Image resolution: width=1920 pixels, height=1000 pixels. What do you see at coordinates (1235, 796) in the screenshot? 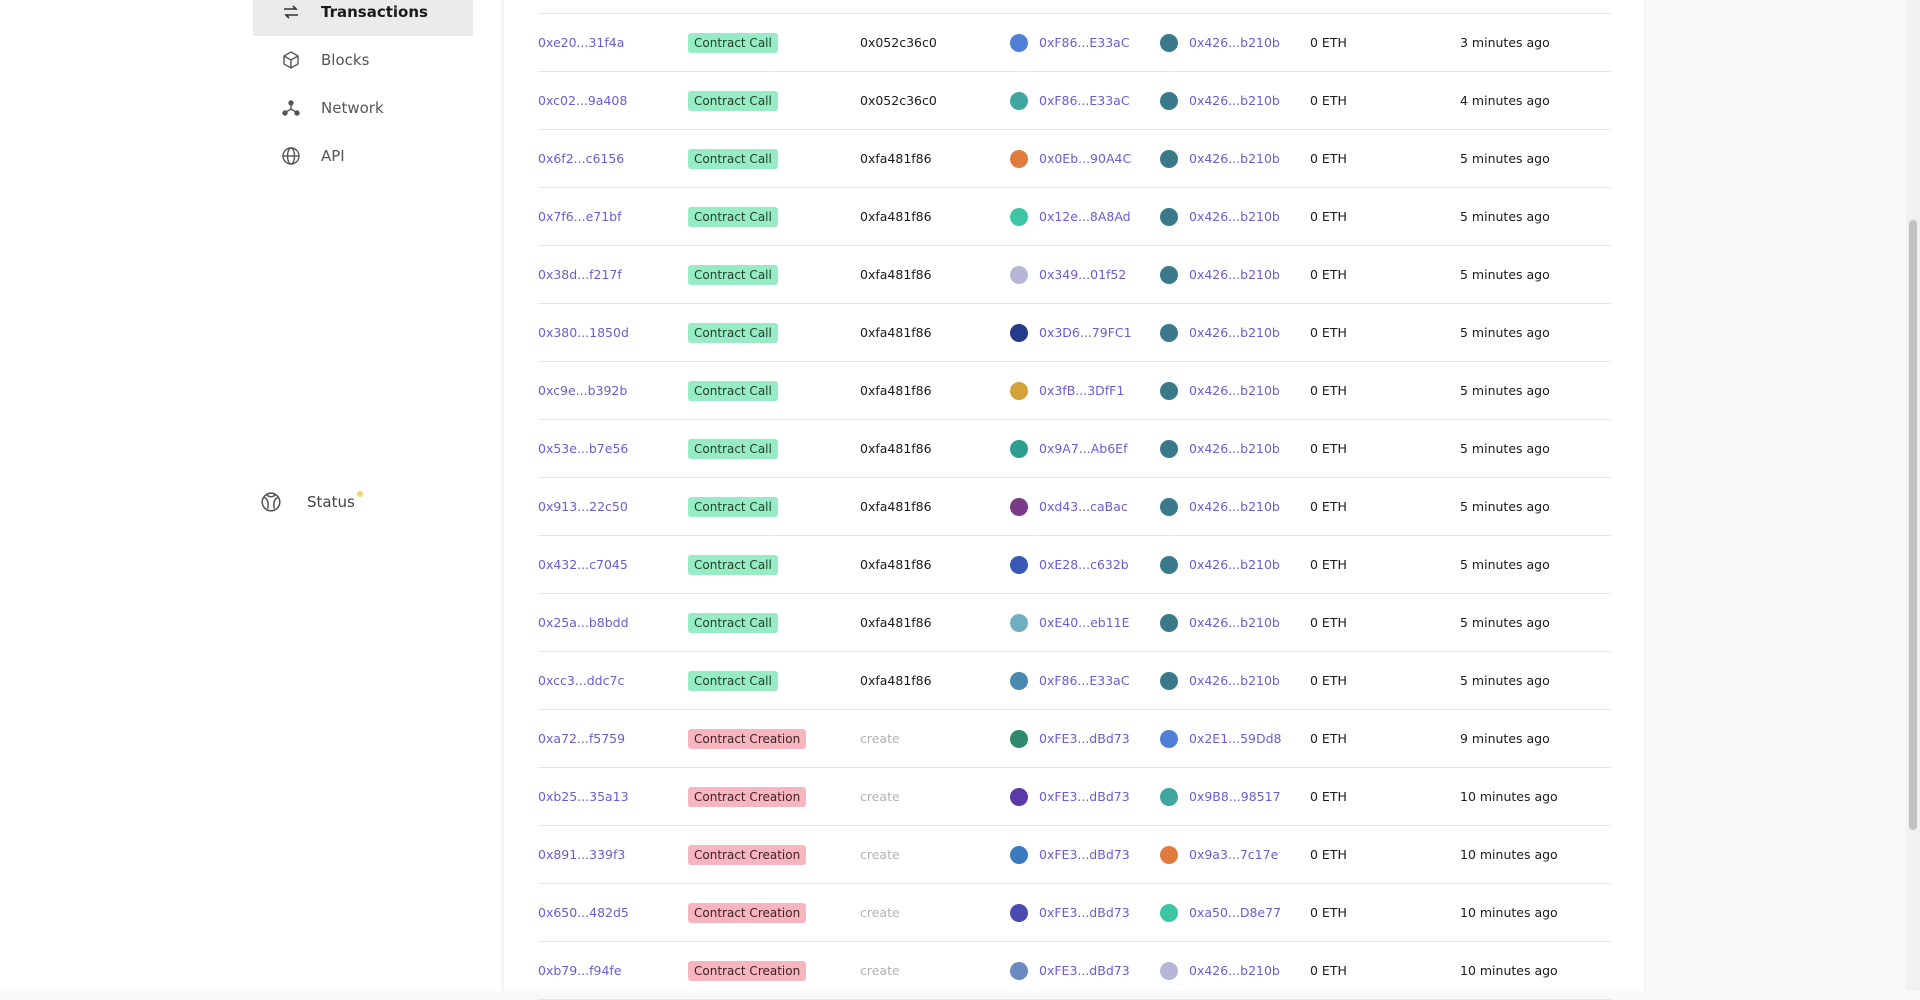
I see `tx-to-link: 0x9B8...98517` at bounding box center [1235, 796].